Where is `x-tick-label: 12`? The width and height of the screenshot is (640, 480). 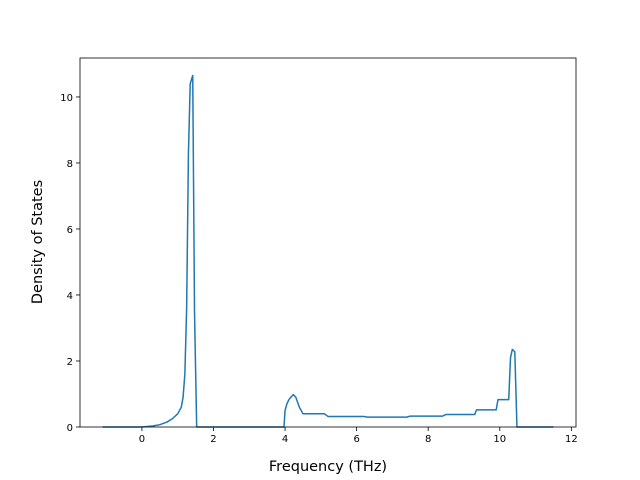
x-tick-label: 12 is located at coordinates (571, 439).